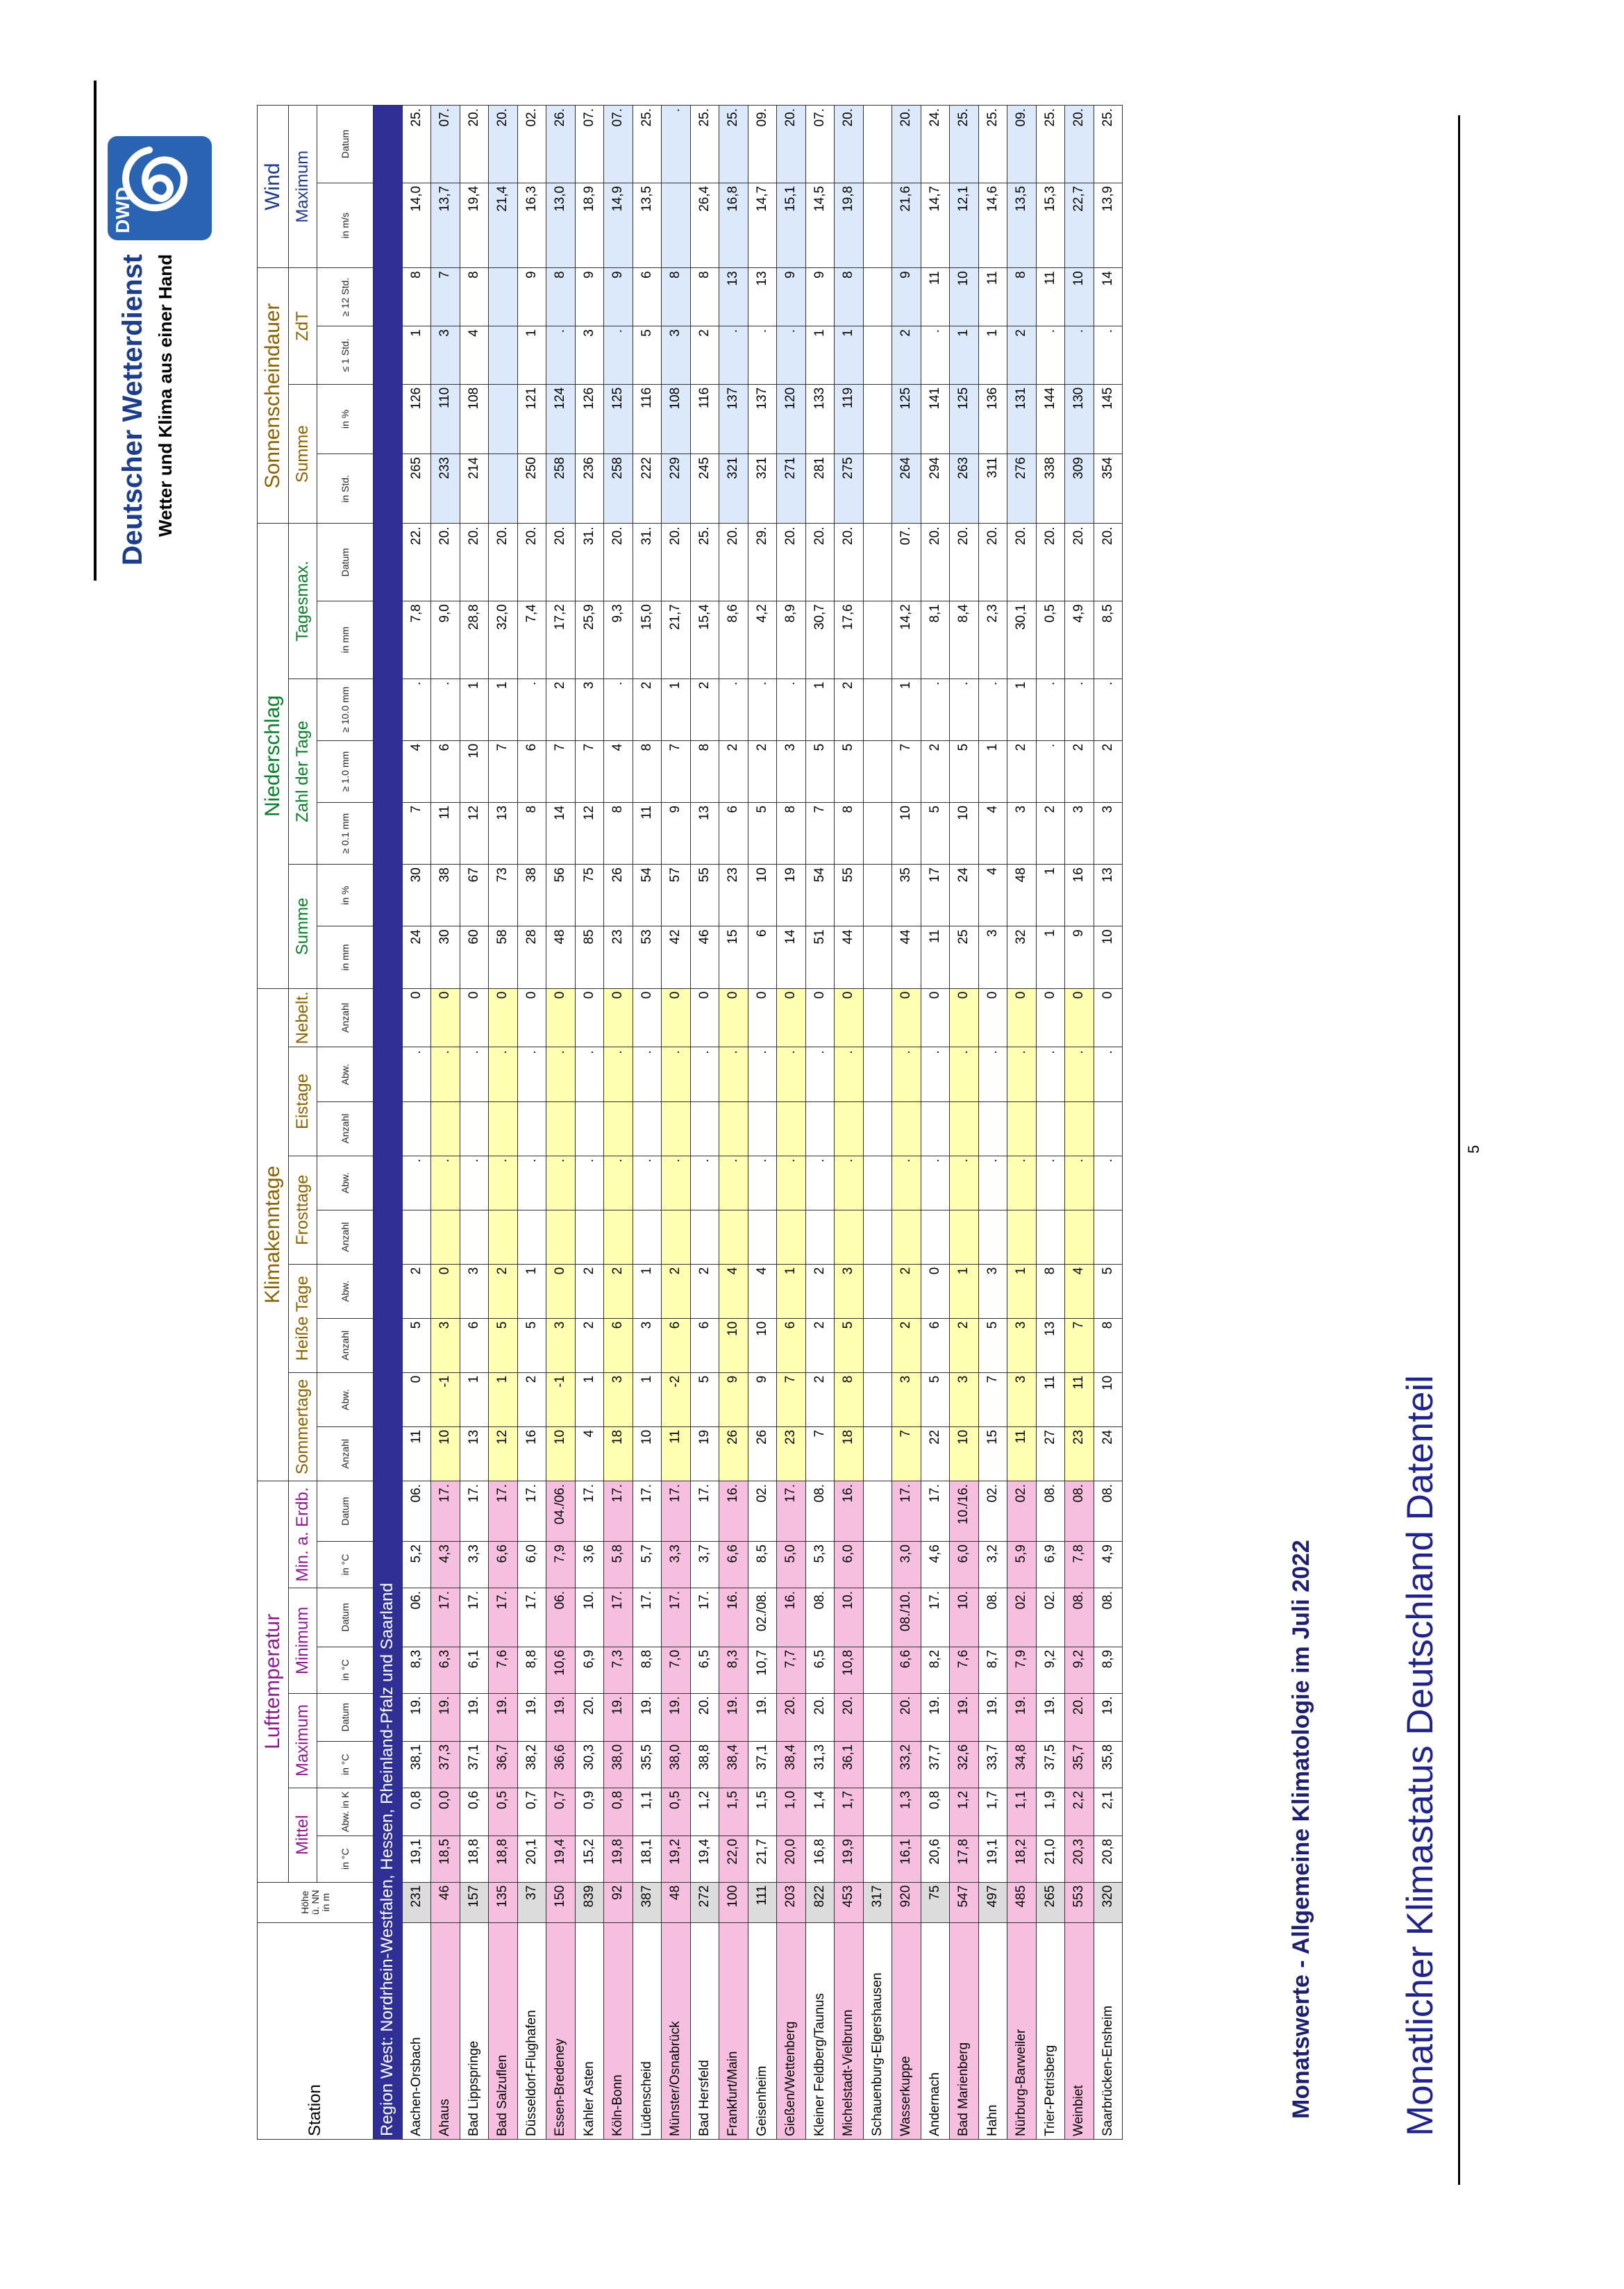 The image size is (1624, 2289). What do you see at coordinates (532, 144) in the screenshot?
I see `table-cell: 02.` at bounding box center [532, 144].